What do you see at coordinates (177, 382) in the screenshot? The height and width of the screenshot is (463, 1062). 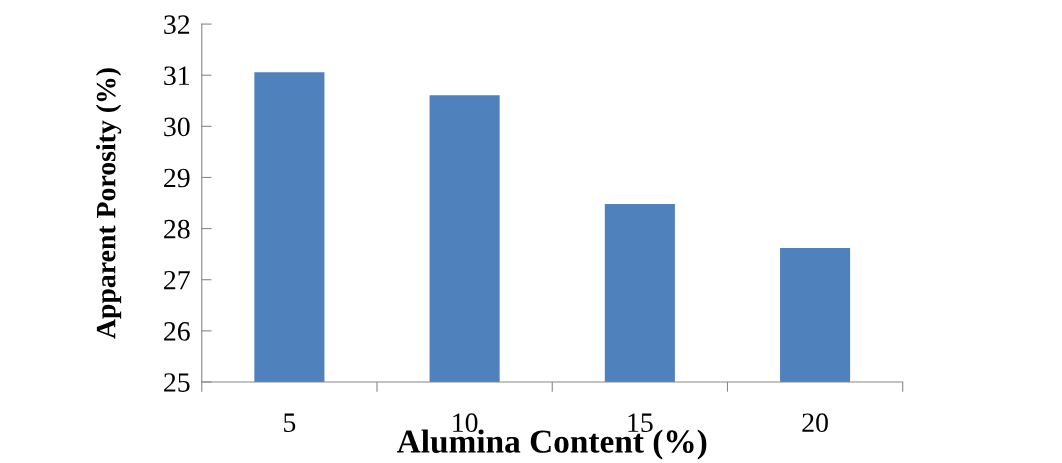 I see `y-tick-label: 25` at bounding box center [177, 382].